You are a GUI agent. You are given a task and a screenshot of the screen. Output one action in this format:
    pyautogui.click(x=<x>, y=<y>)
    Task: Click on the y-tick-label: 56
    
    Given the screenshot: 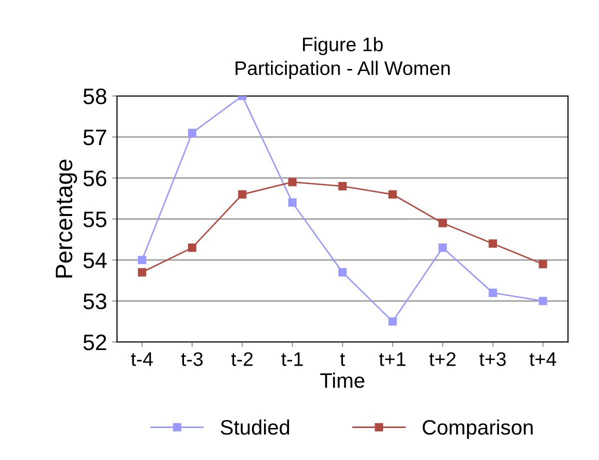 What is the action you would take?
    pyautogui.click(x=94, y=178)
    